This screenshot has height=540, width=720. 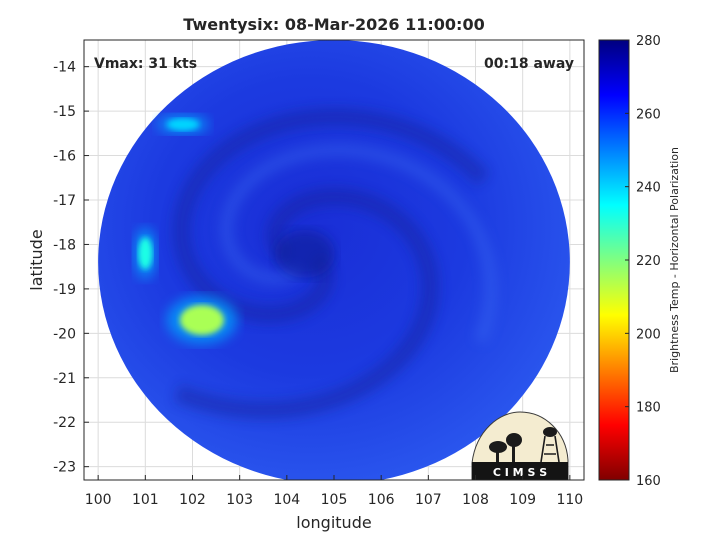 What do you see at coordinates (648, 188) in the screenshot?
I see `colorbar-tick-label: 240` at bounding box center [648, 188].